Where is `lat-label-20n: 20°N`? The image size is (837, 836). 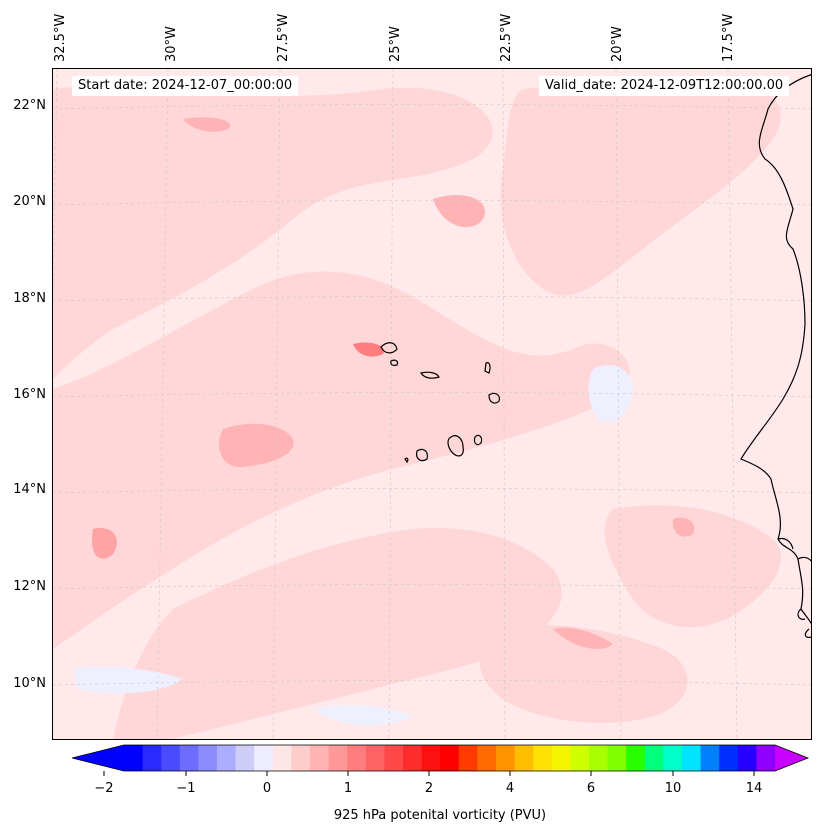
lat-label-20n: 20°N is located at coordinates (29, 201).